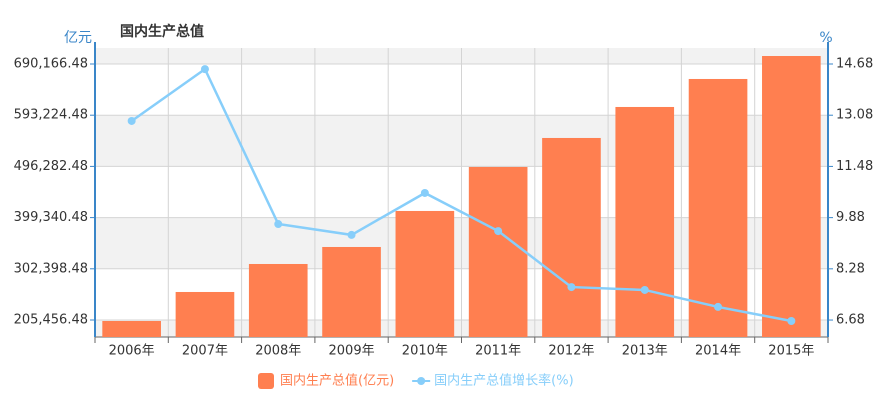  Describe the element at coordinates (352, 351) in the screenshot. I see `x-tick-label: 2009年` at that location.